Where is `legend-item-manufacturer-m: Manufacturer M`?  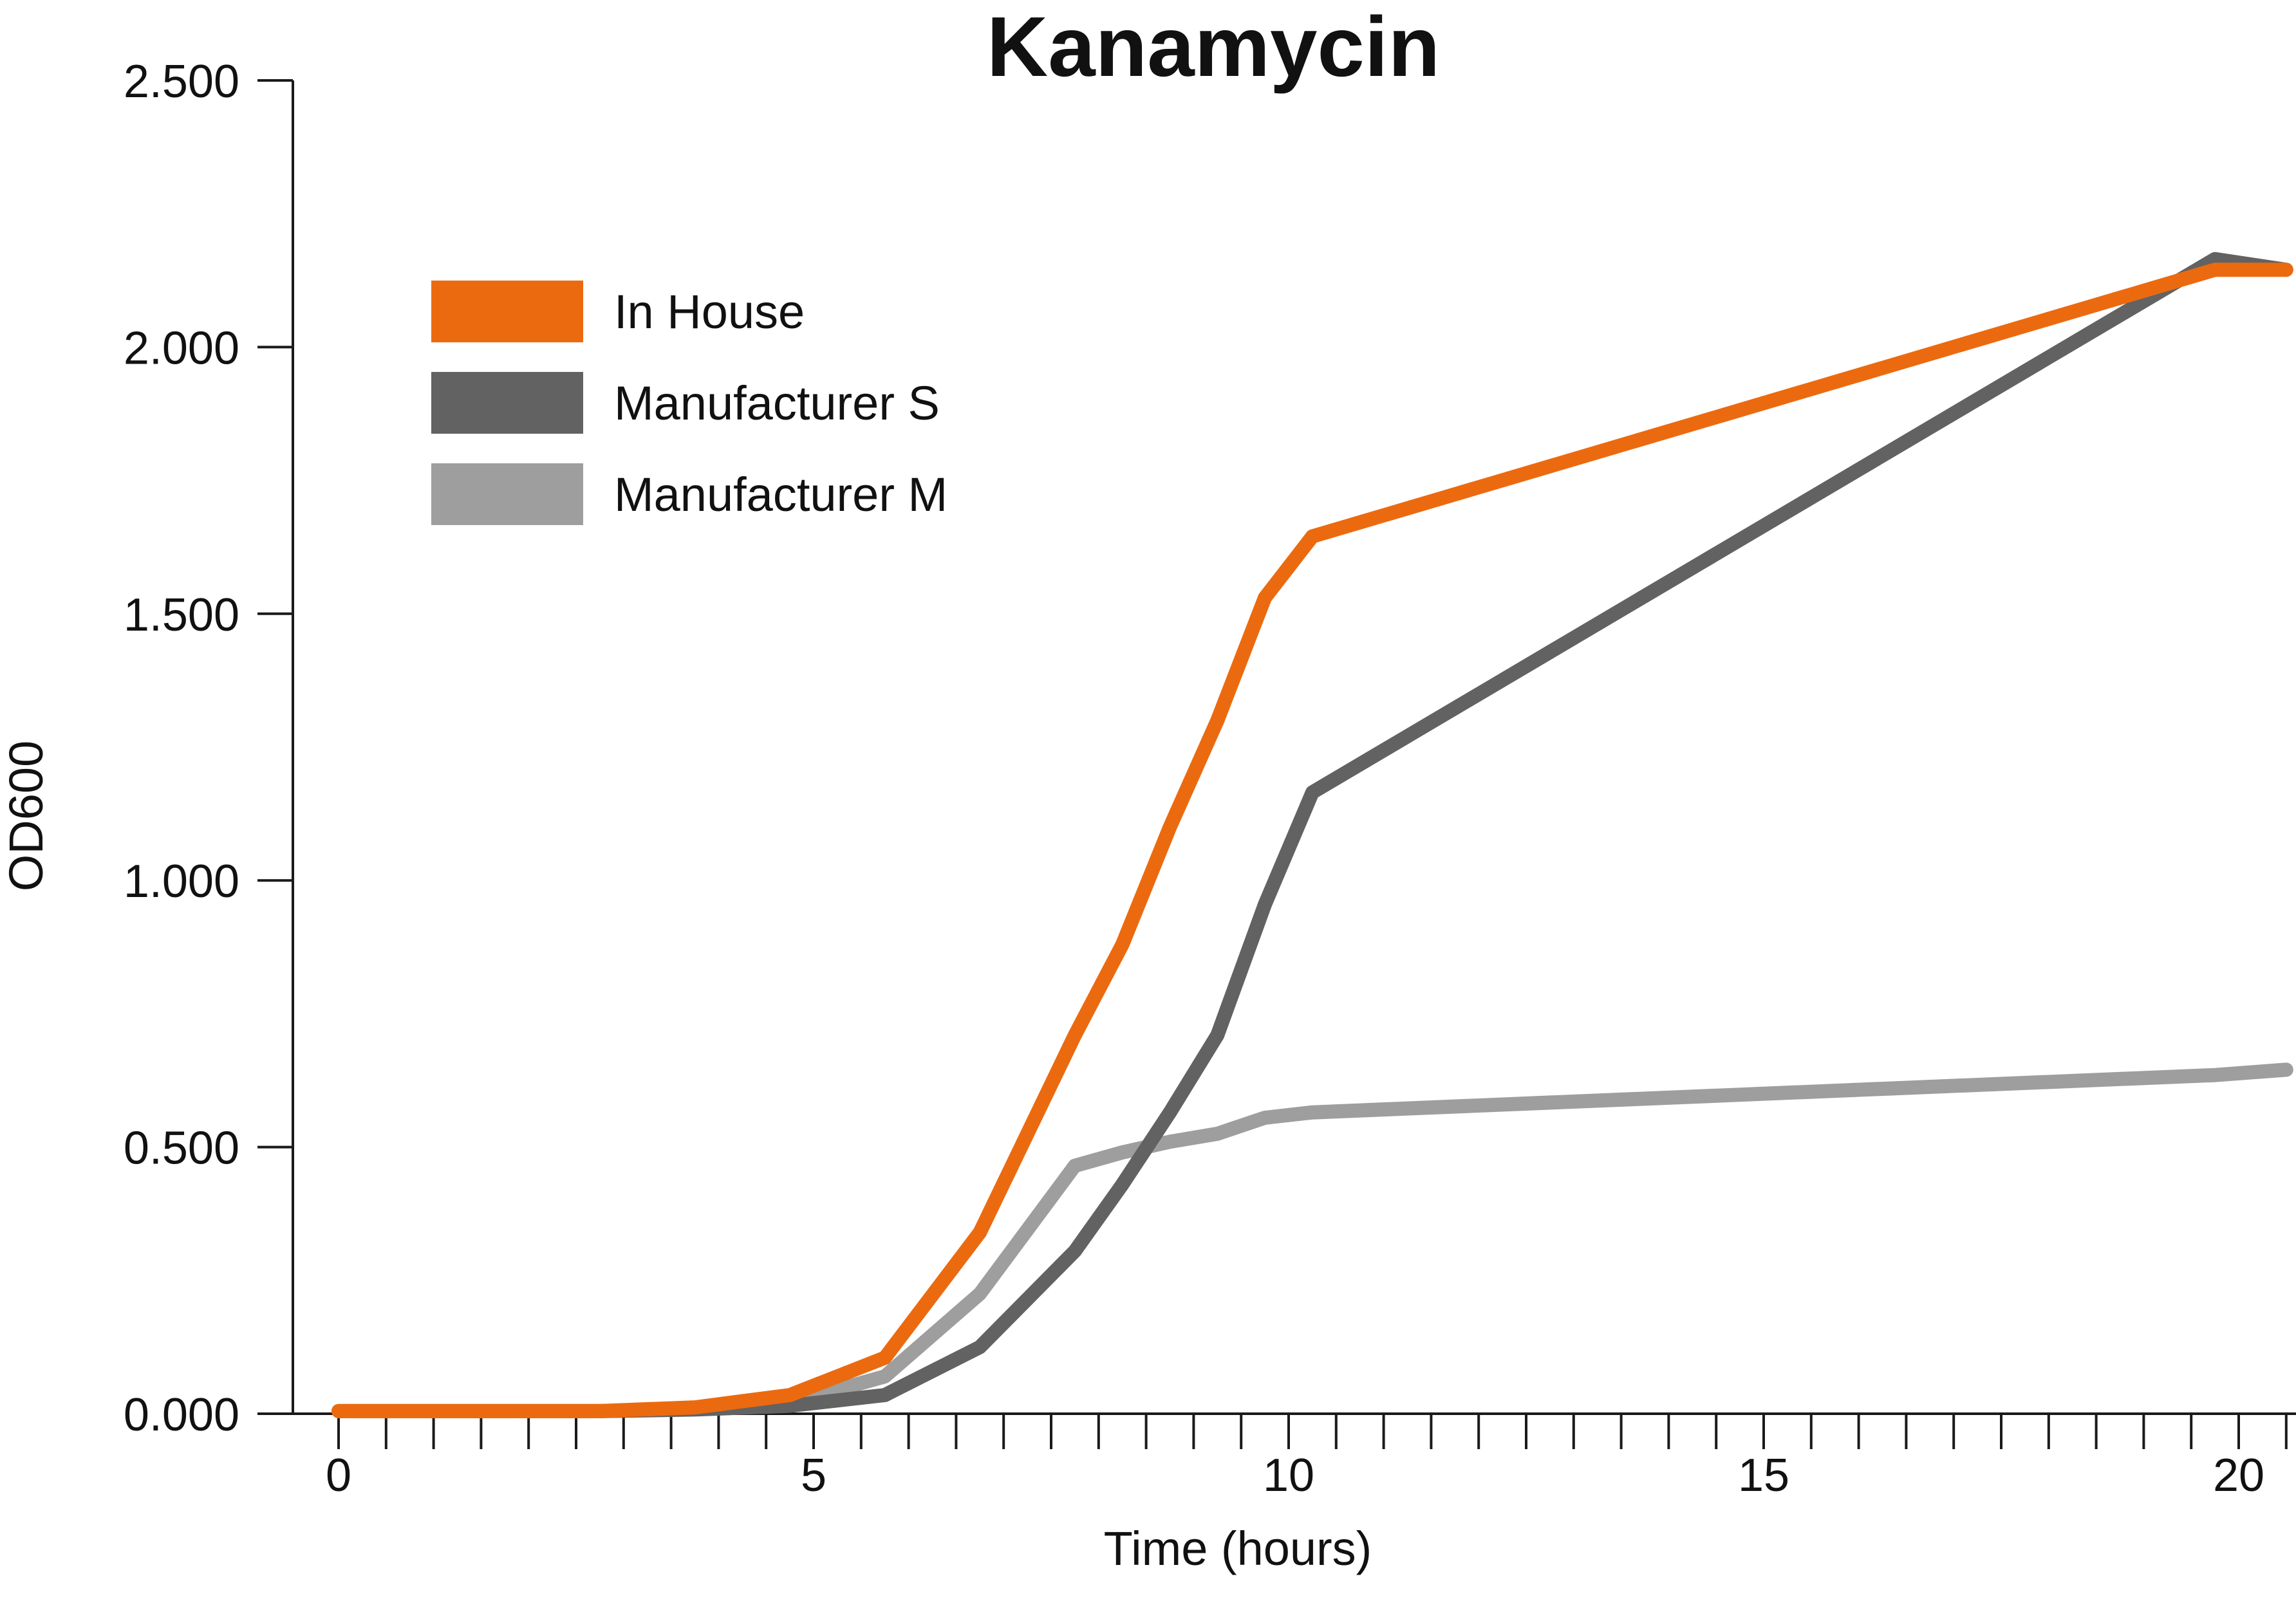
legend-item-manufacturer-m: Manufacturer M is located at coordinates (689, 494).